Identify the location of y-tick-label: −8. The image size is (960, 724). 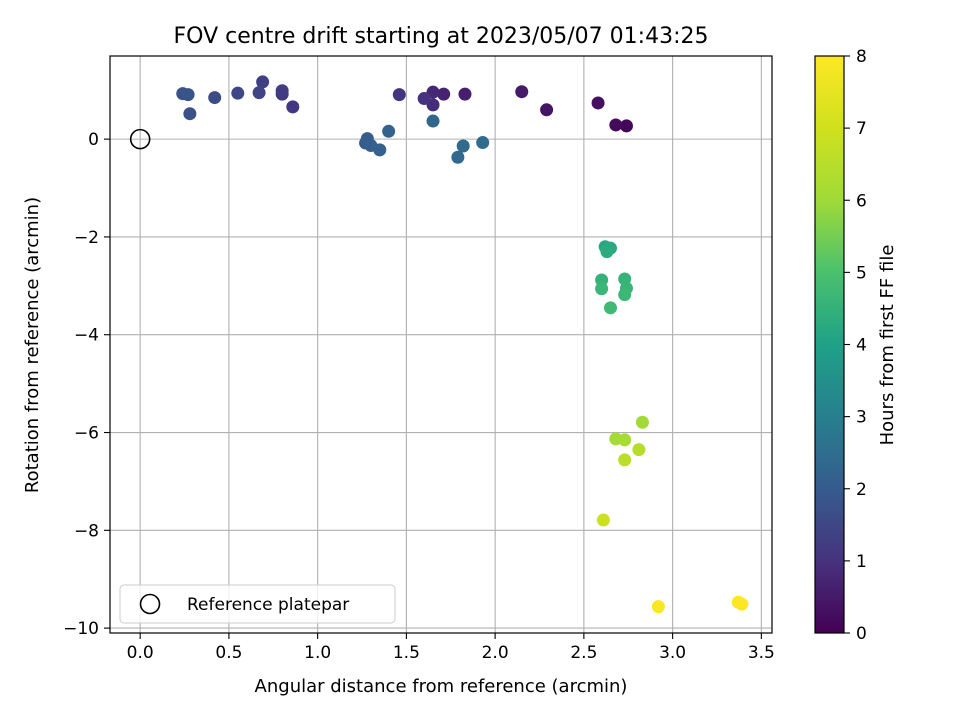
(86, 531).